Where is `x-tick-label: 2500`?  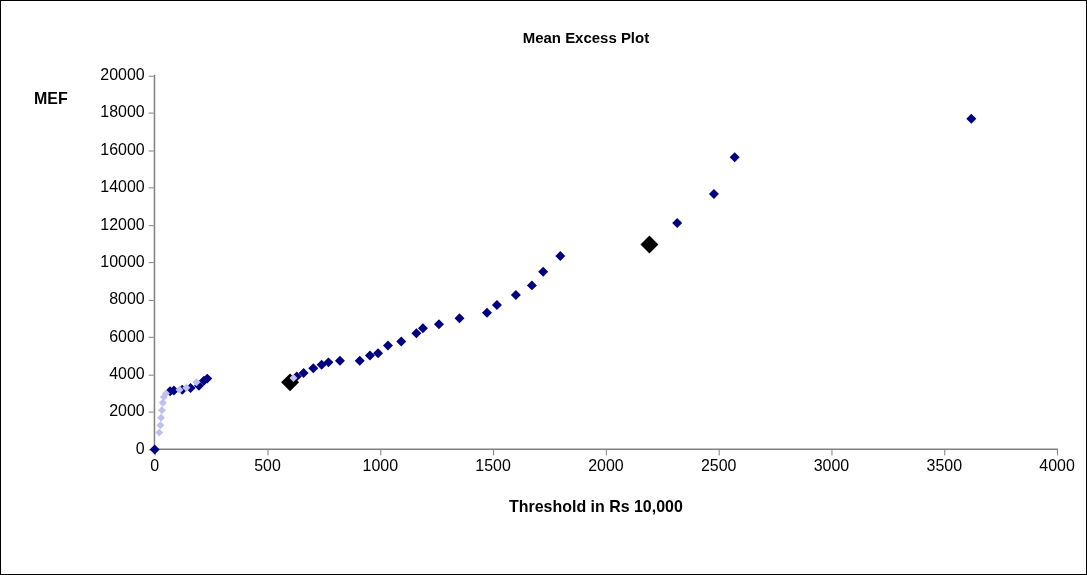 x-tick-label: 2500 is located at coordinates (718, 466).